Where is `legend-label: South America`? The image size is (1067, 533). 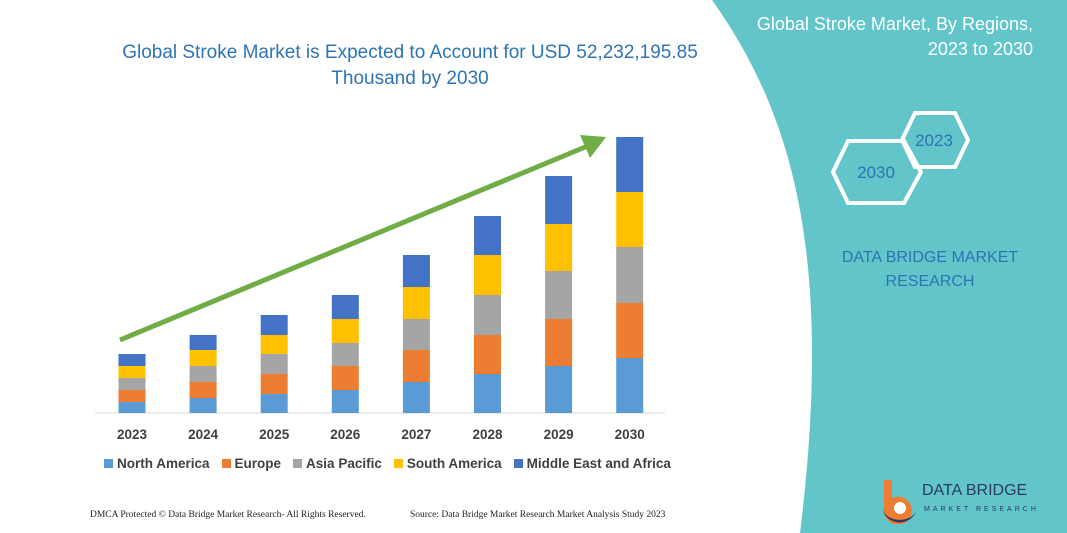
legend-label: South America is located at coordinates (454, 463).